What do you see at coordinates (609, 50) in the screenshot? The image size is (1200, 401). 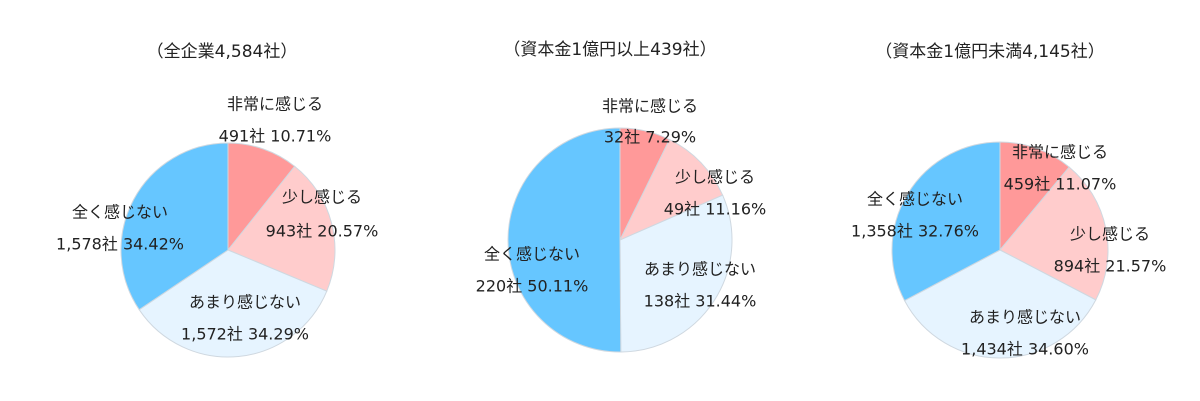 I see `chart-title: （資本金1億円以上439社）` at bounding box center [609, 50].